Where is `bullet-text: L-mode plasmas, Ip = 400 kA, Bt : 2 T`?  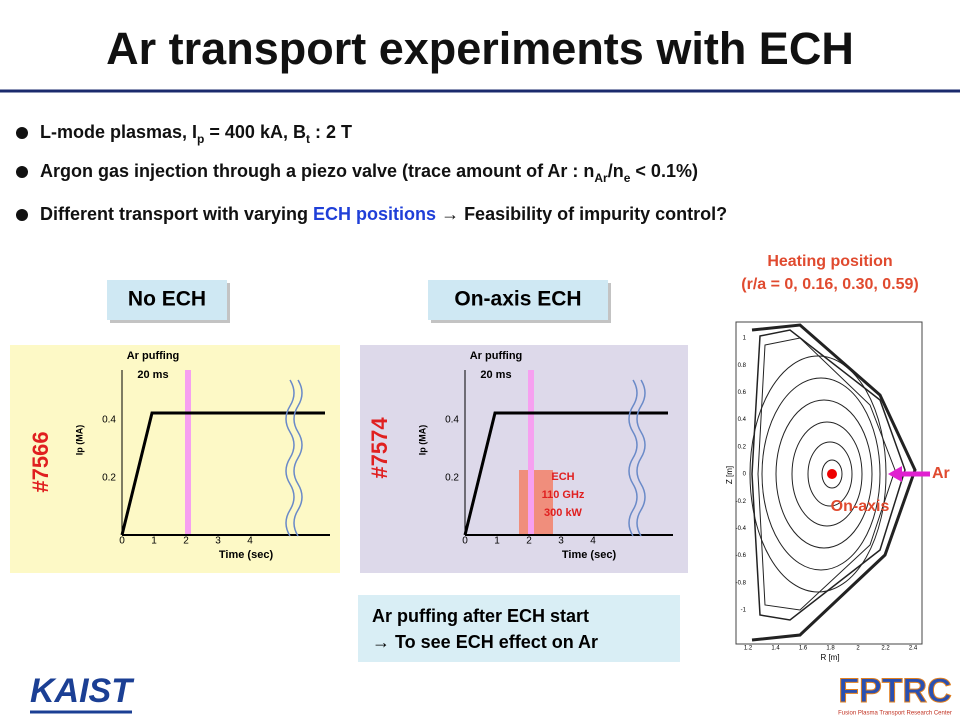 bullet-text: L-mode plasmas, Ip = 400 kA, Bt : 2 T is located at coordinates (196, 134).